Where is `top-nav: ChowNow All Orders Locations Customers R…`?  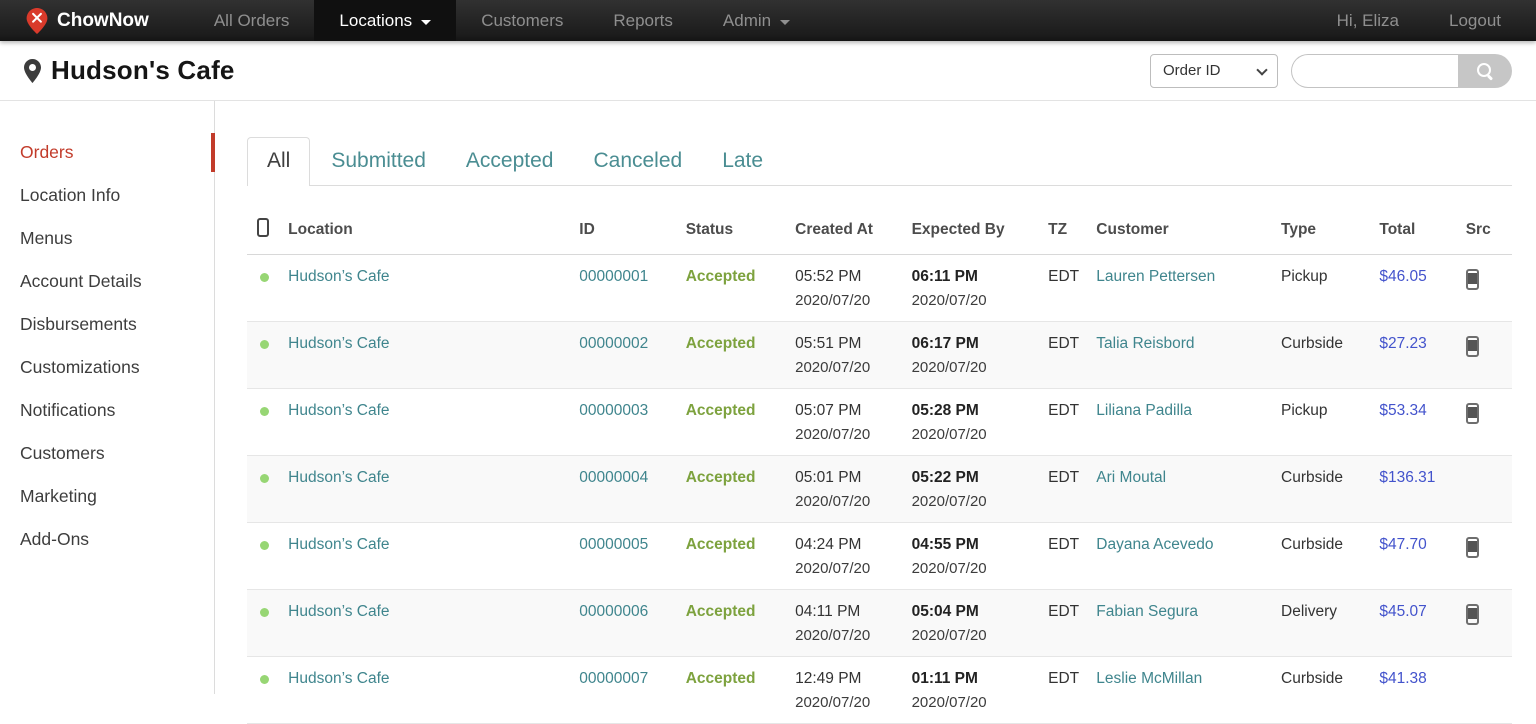
top-nav: ChowNow All Orders Locations Customers R… is located at coordinates (768, 20).